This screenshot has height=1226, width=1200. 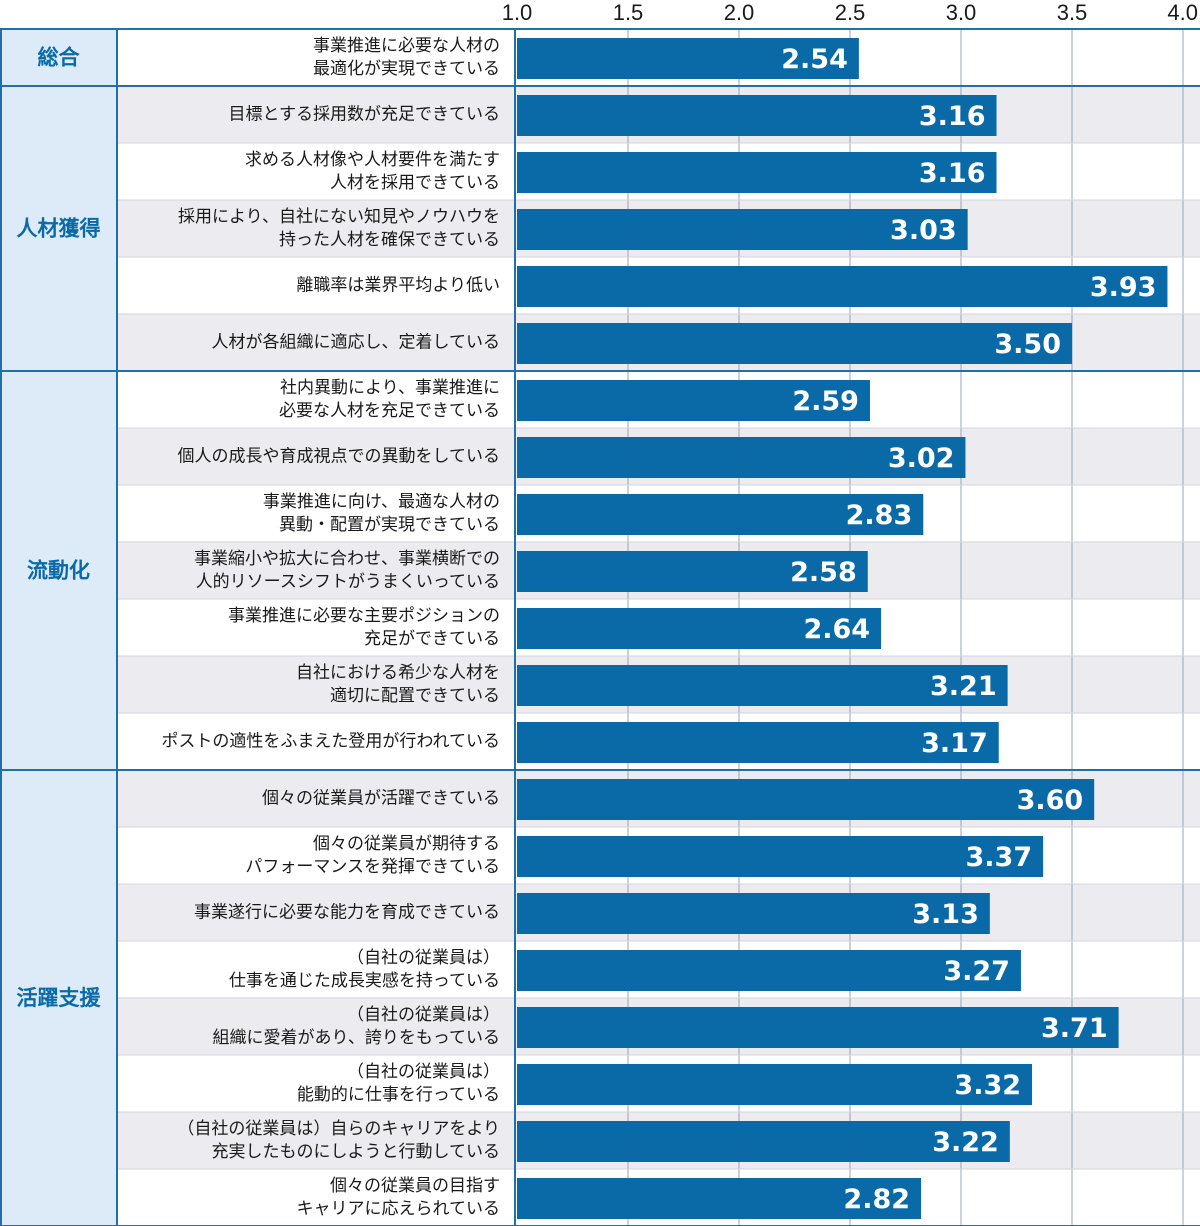 What do you see at coordinates (1123, 287) in the screenshot?
I see `bar-value-label: 3.93` at bounding box center [1123, 287].